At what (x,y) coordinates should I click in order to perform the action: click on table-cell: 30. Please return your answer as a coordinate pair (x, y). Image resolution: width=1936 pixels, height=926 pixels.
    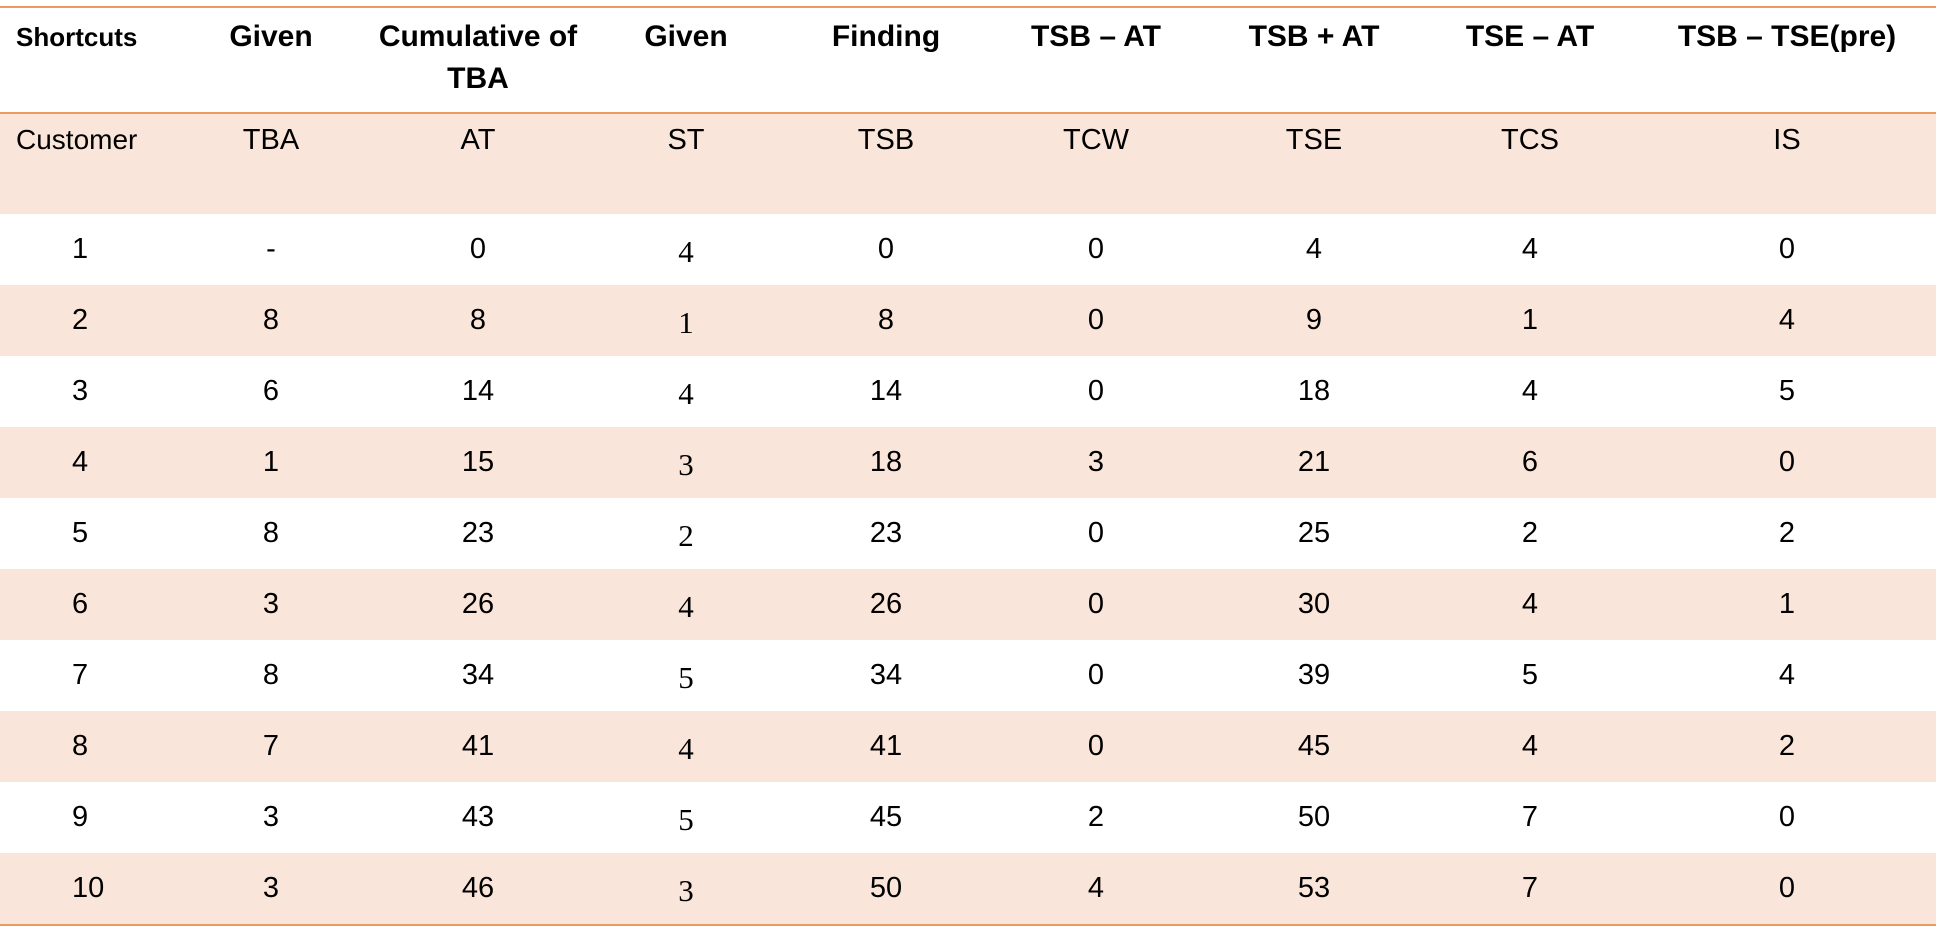
    Looking at the image, I should click on (1314, 604).